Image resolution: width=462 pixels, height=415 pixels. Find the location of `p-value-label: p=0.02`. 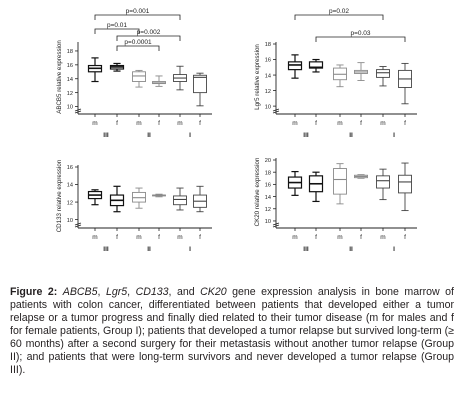

p-value-label: p=0.02 is located at coordinates (339, 11).